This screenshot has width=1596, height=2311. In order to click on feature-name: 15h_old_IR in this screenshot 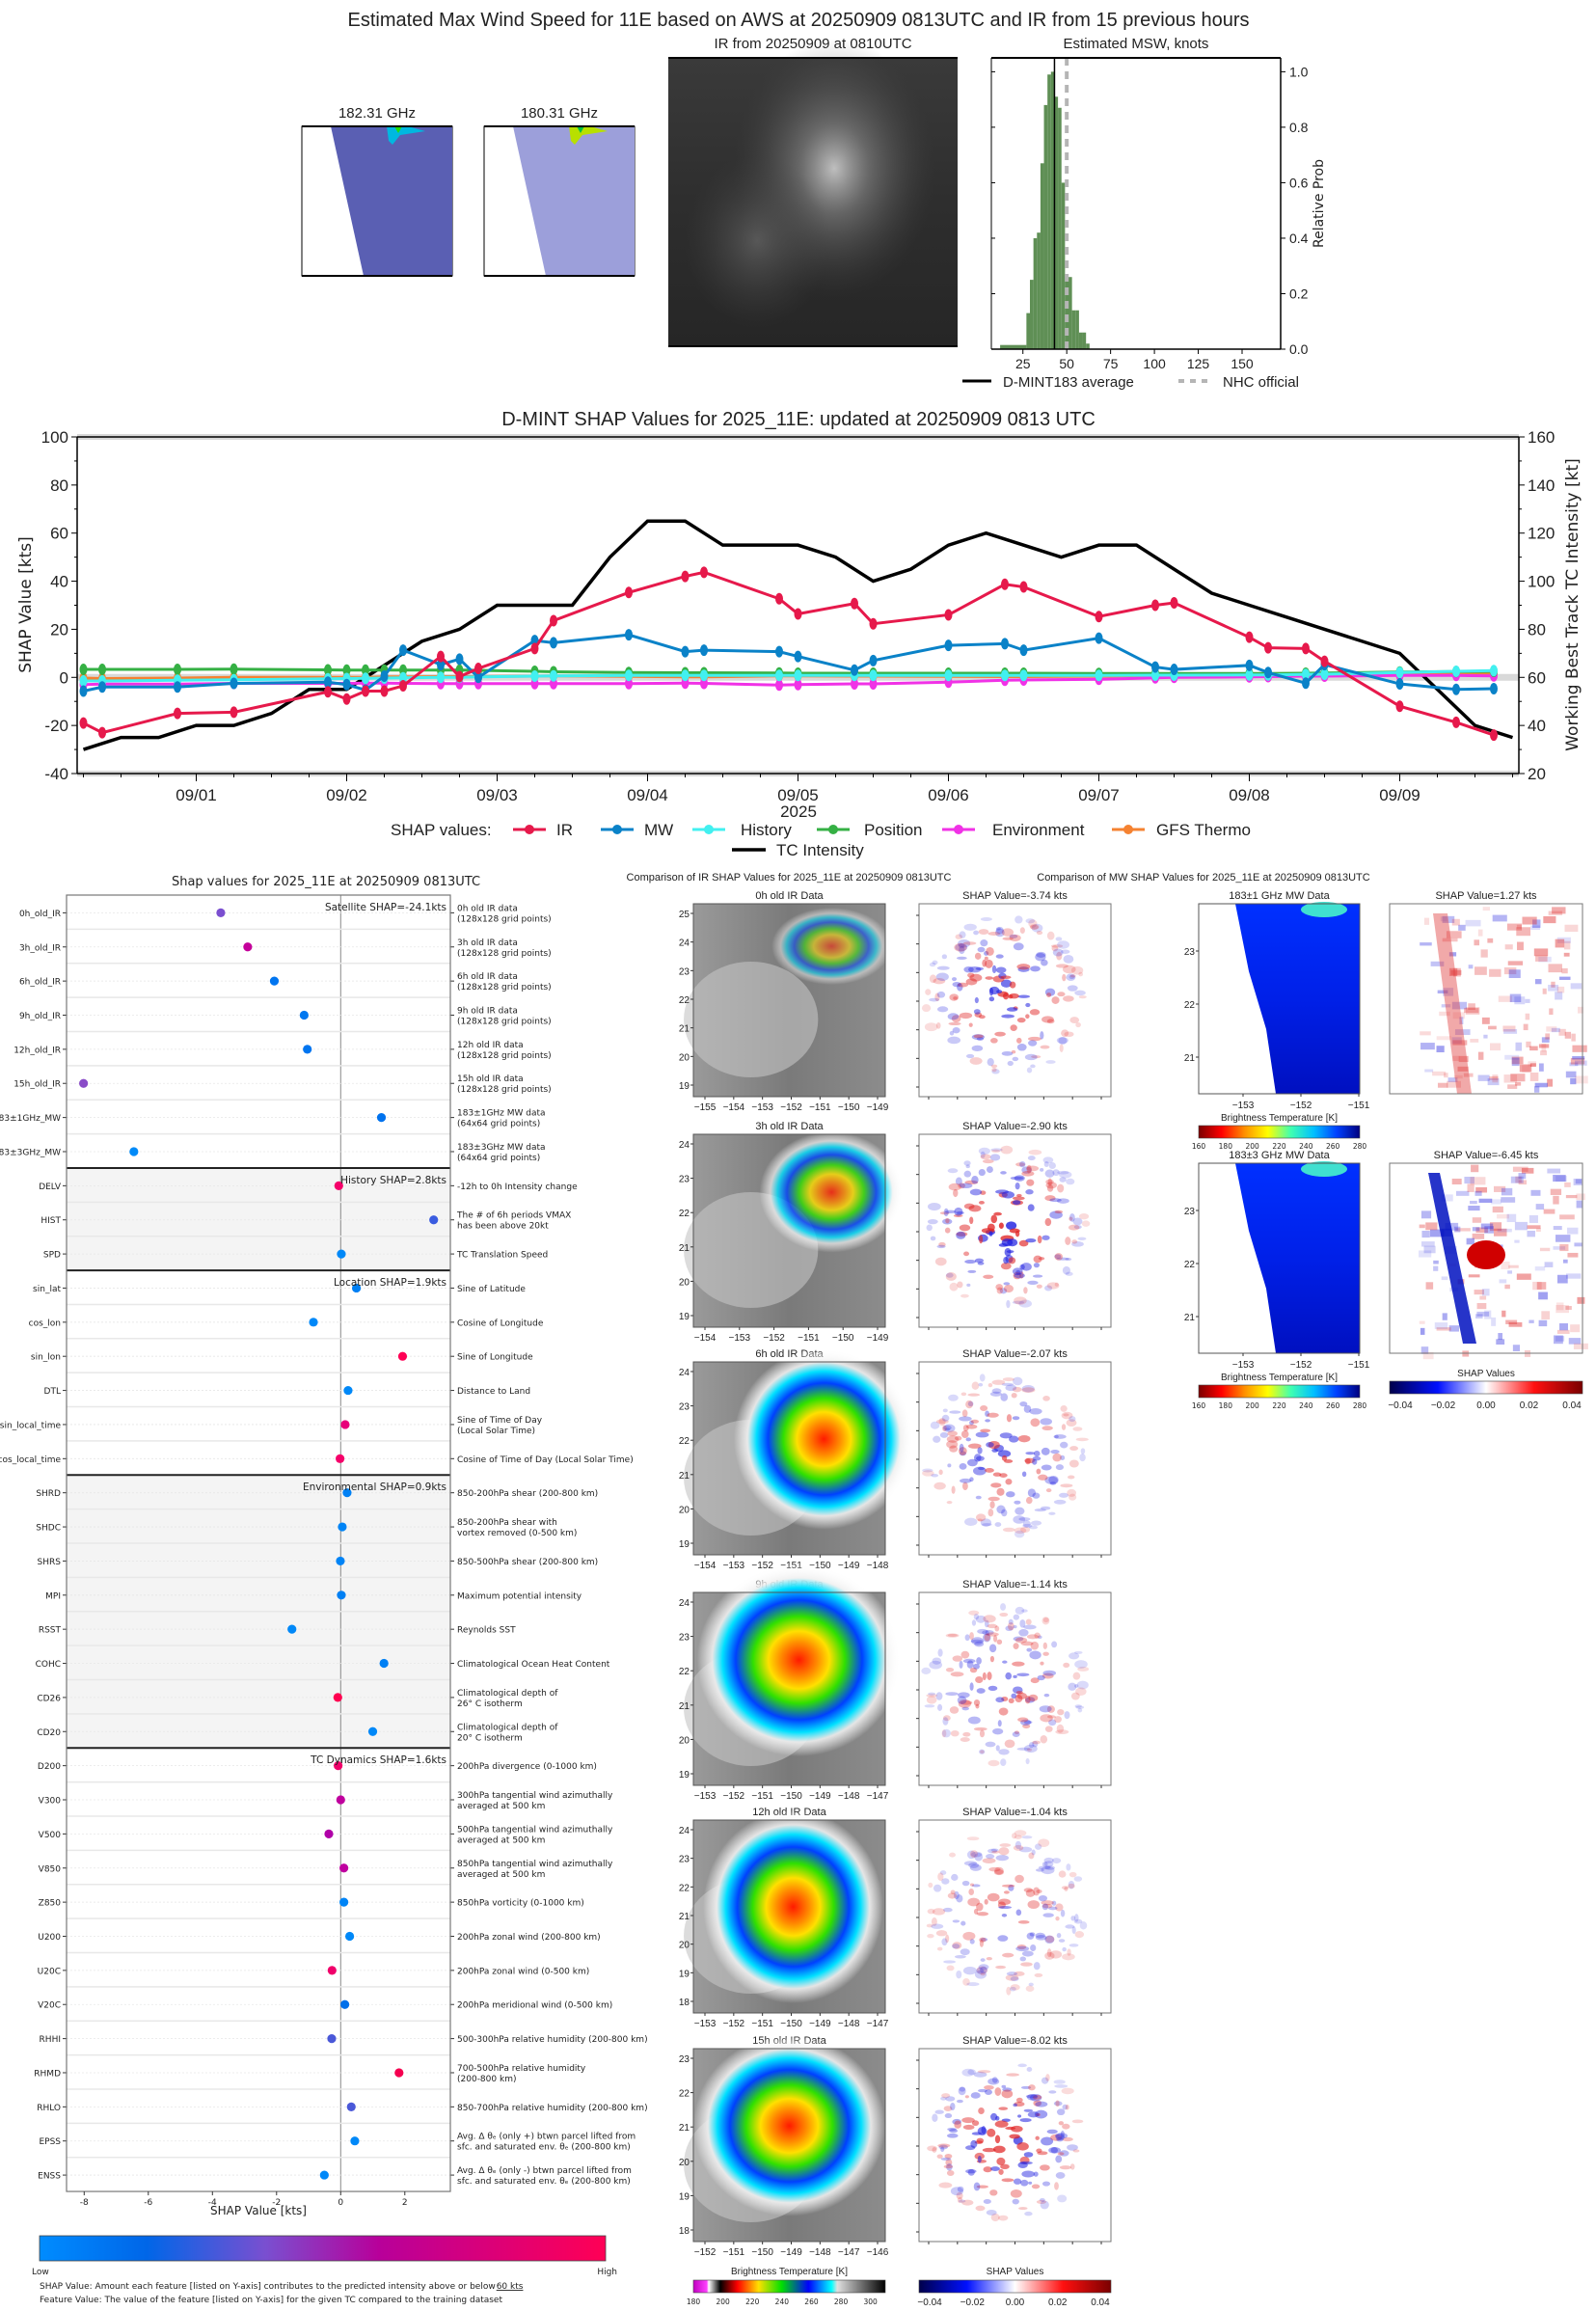, I will do `click(37, 1085)`.